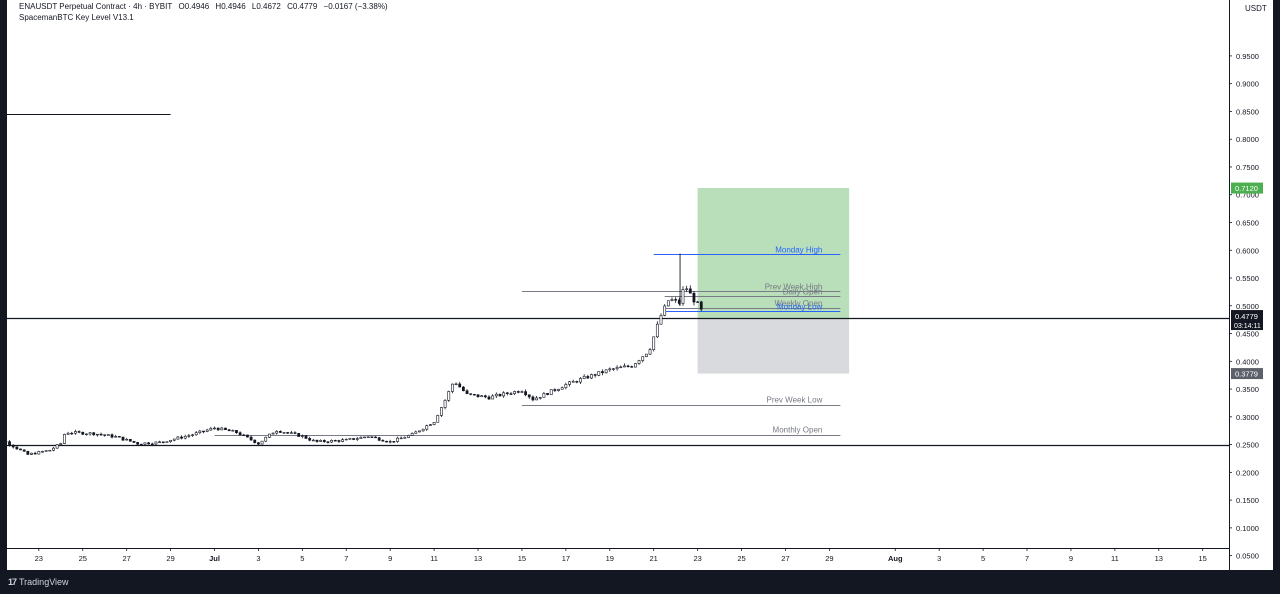 The width and height of the screenshot is (1280, 594). I want to click on last-price-badge-bg, so click(1247, 320).